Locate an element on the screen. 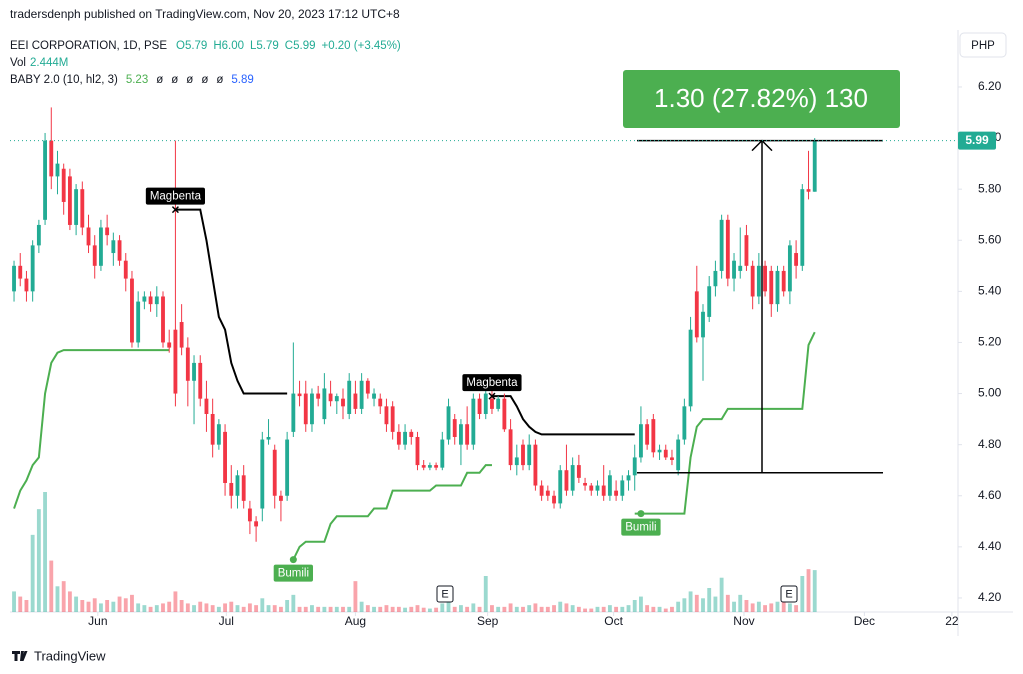 This screenshot has width=1023, height=674. currency: PHP is located at coordinates (983, 46).